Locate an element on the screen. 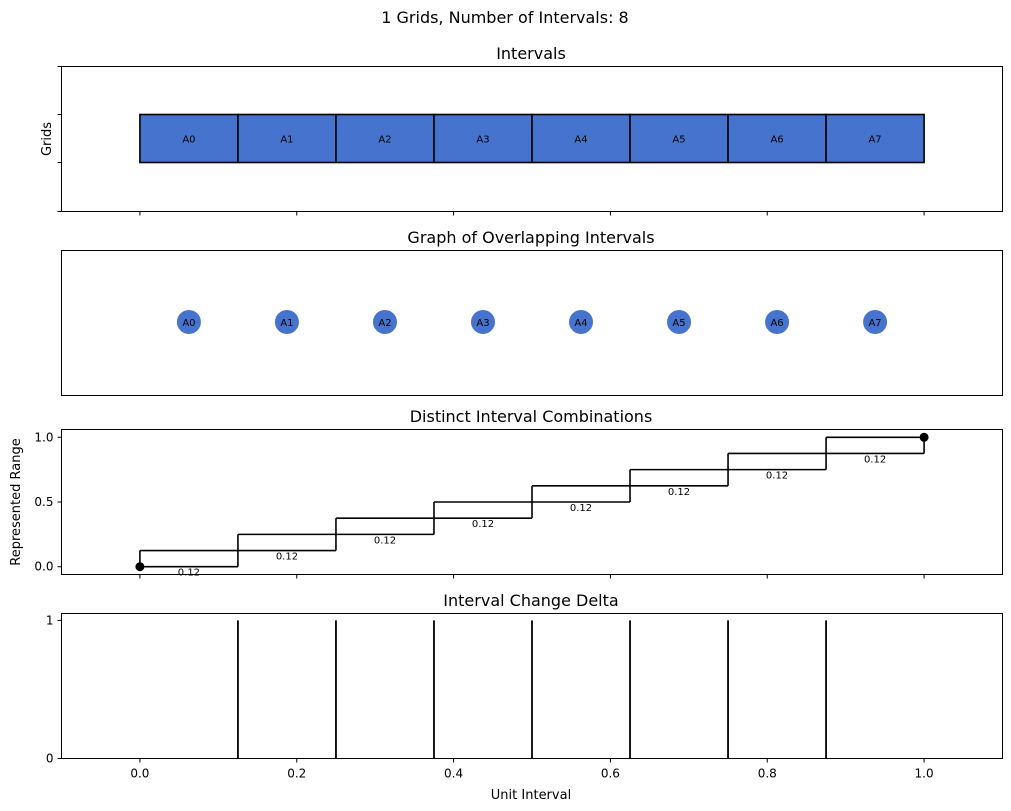  graph-node-a4 is located at coordinates (581, 322).